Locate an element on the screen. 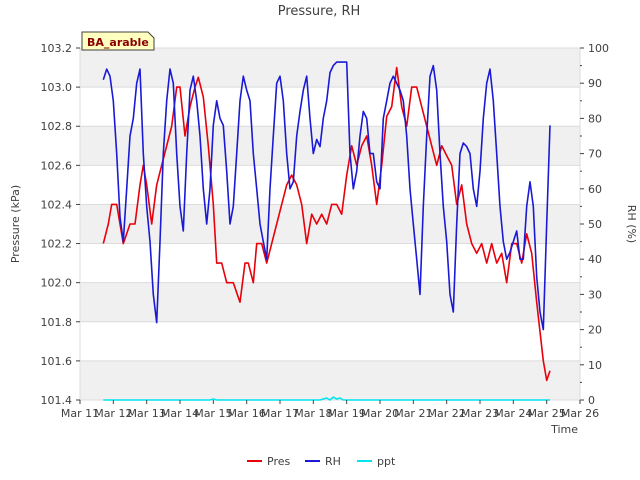  badge: BA_arable is located at coordinates (118, 41).